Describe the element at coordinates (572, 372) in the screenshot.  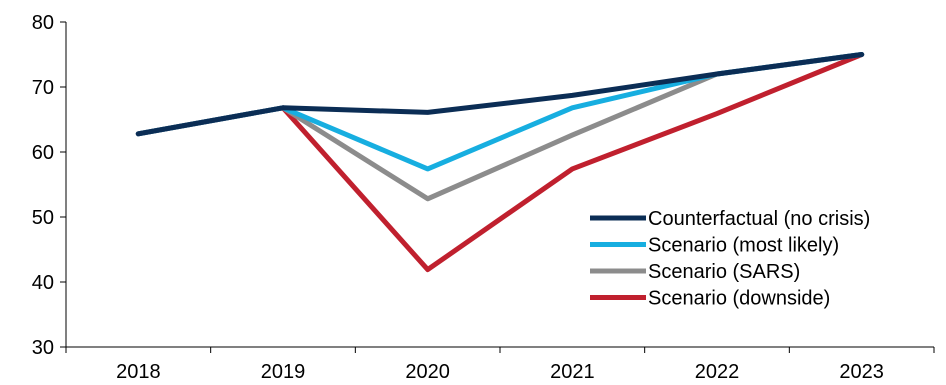
I see `x-tick-label: 2021` at that location.